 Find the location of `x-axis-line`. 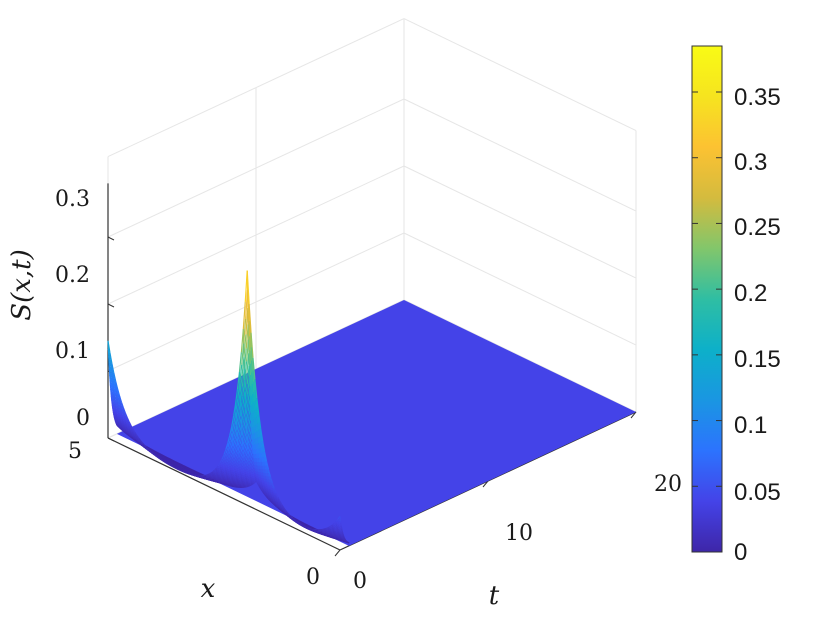

x-axis-line is located at coordinates (224, 494).